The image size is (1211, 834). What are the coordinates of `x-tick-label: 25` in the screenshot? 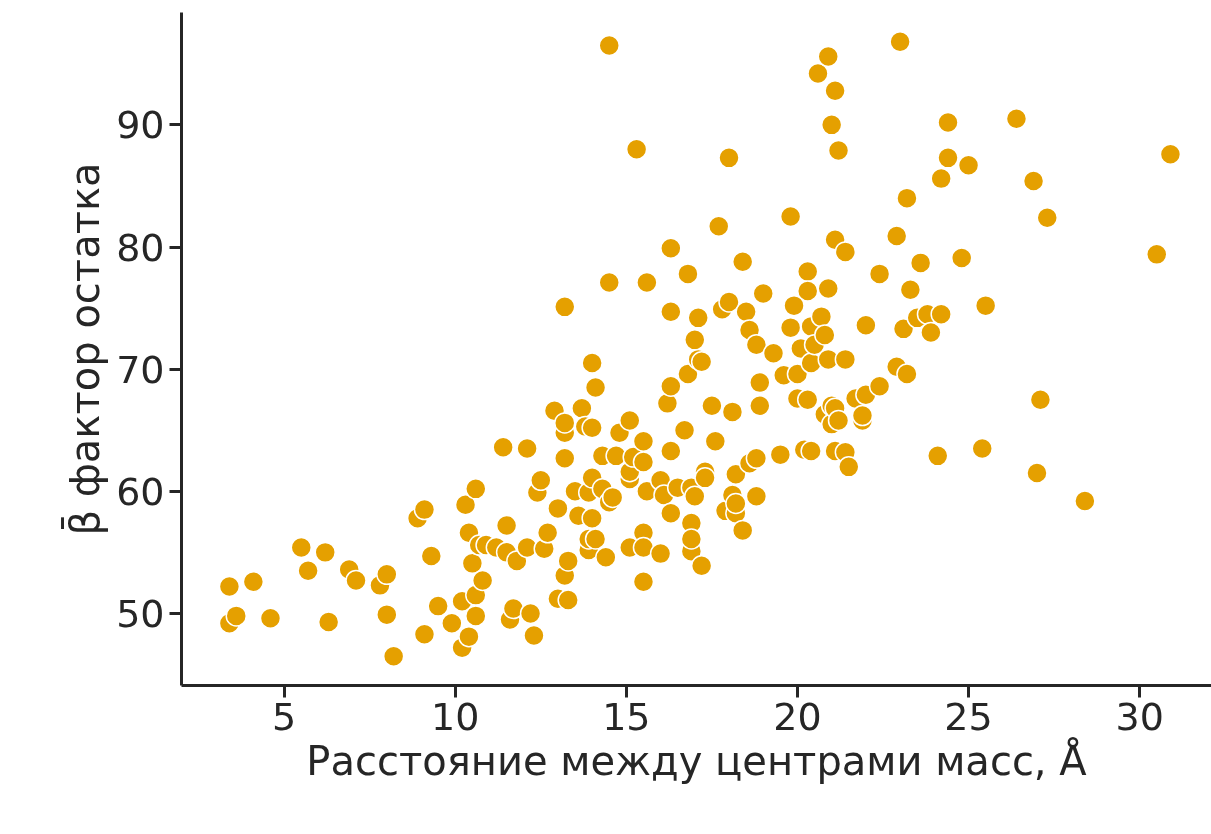 It's located at (968, 716).